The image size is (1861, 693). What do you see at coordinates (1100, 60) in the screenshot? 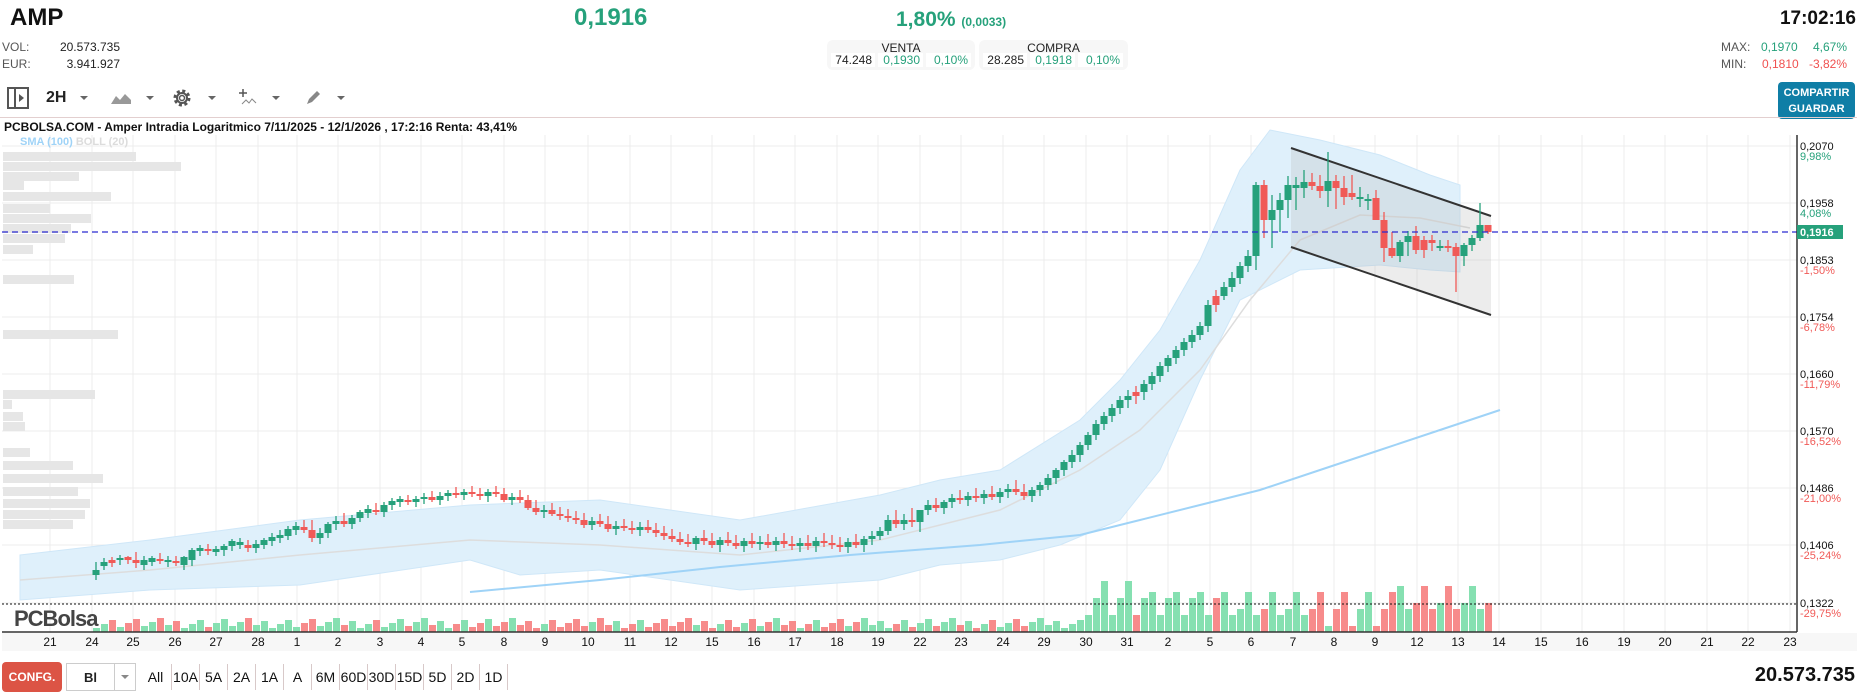
I see `compra-pct: 0,10%` at bounding box center [1100, 60].